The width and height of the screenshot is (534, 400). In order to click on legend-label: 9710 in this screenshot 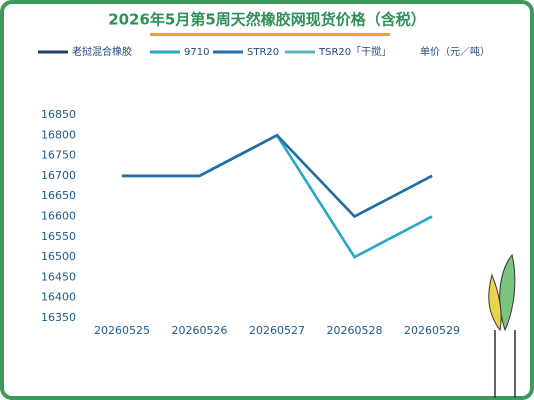, I will do `click(196, 52)`.